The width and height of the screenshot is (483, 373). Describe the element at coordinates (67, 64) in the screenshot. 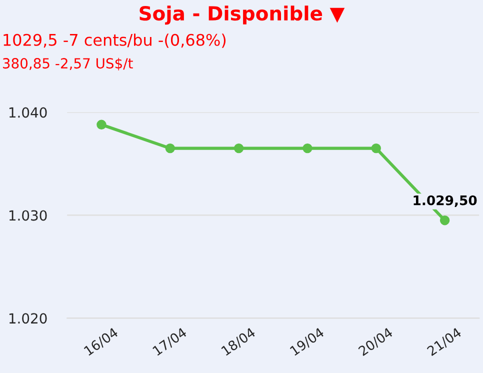

I see `text: 380,85 -2,57 US$/t` at that location.